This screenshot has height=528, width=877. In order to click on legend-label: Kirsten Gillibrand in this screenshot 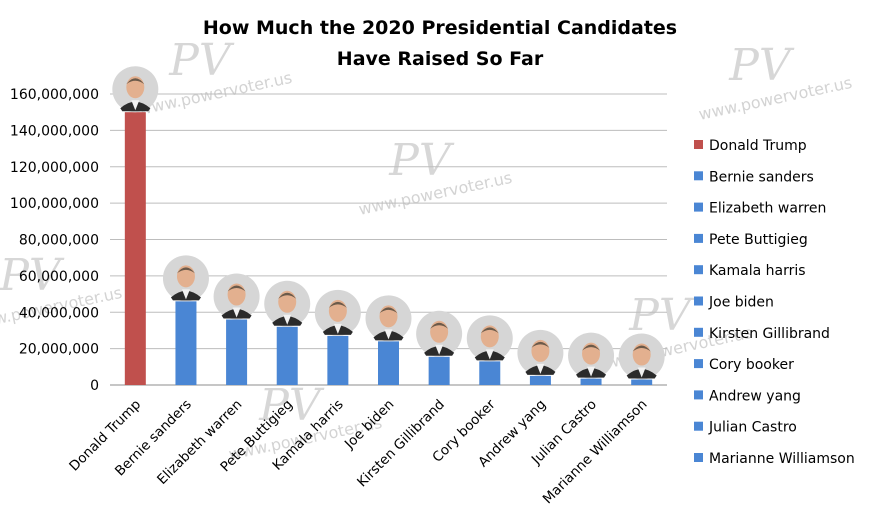, I will do `click(769, 334)`.